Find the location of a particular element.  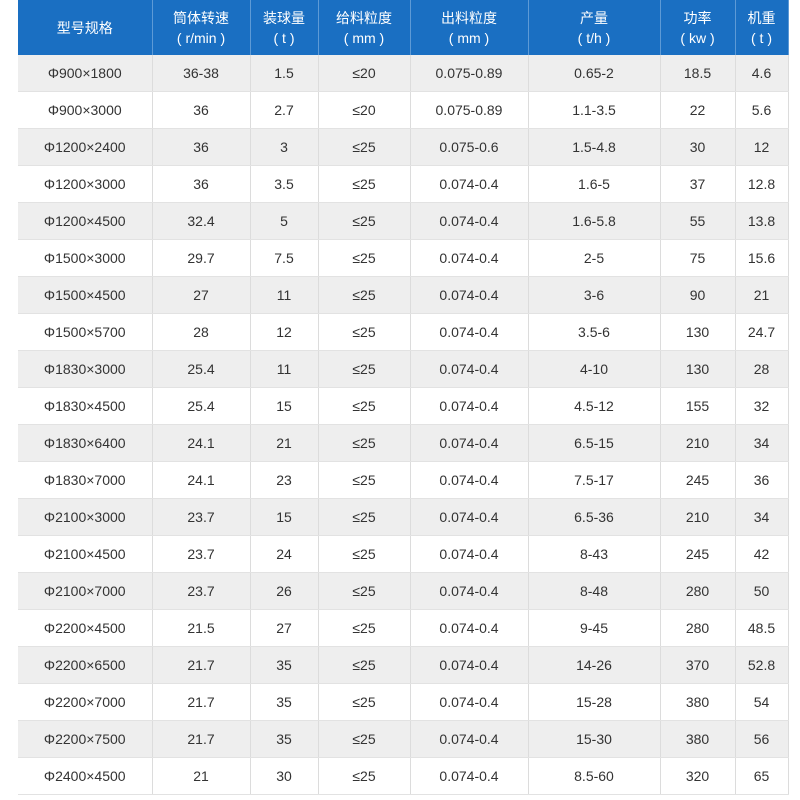

header-title: 装球量 is located at coordinates (284, 17).